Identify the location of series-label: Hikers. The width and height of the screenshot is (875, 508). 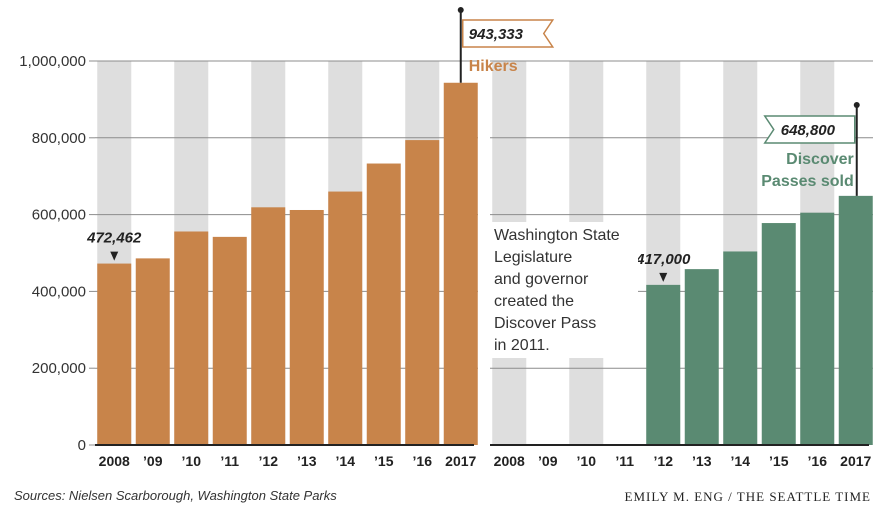
(493, 66).